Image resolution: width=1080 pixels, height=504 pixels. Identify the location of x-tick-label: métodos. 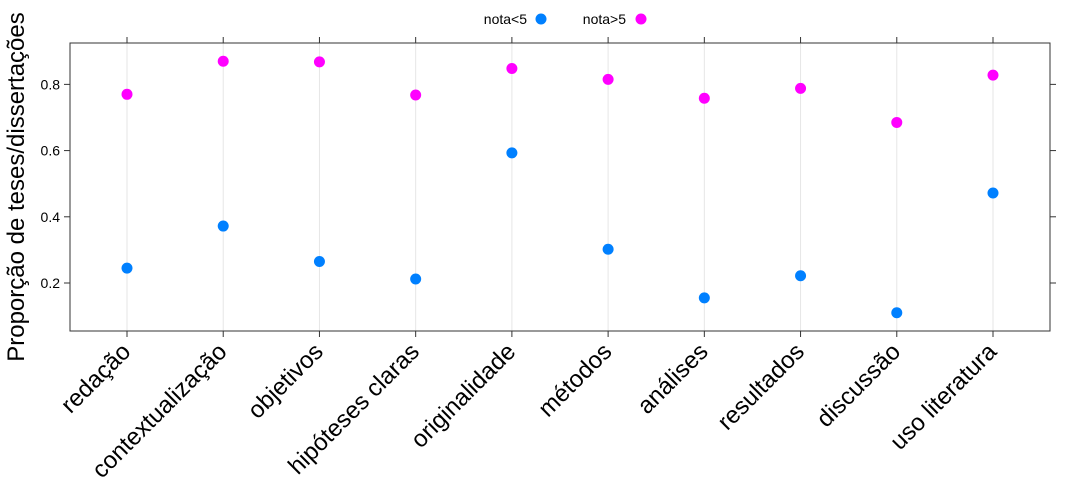
(575, 380).